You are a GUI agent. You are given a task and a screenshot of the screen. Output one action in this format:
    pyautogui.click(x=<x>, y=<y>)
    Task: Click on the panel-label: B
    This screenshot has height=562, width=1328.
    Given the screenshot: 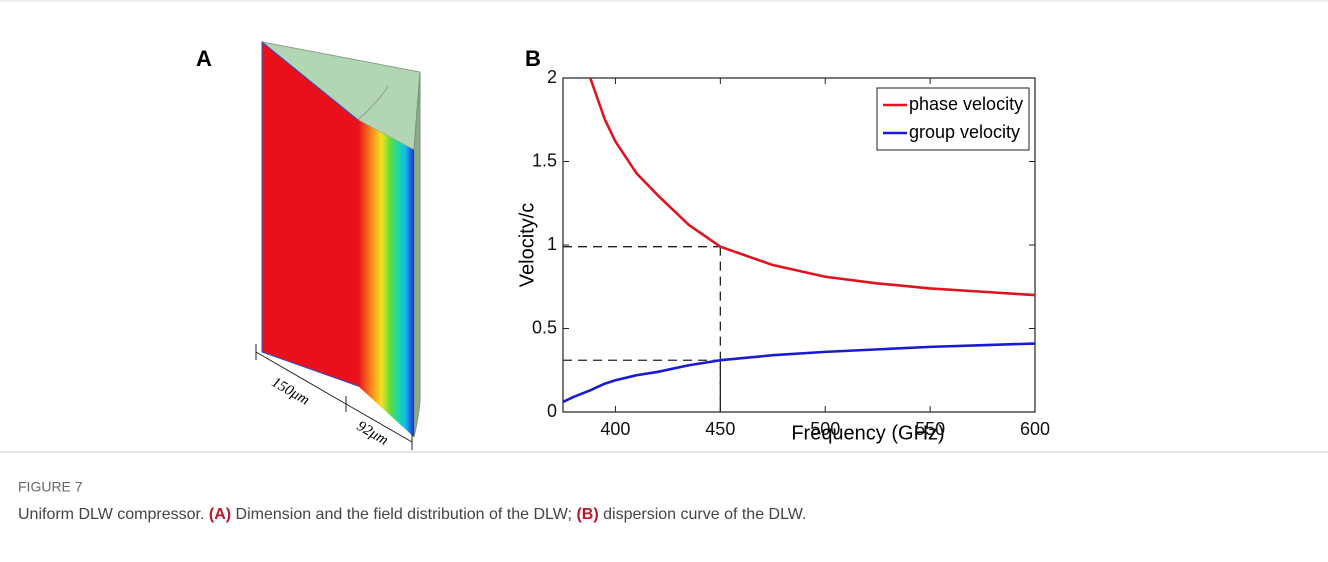 What is the action you would take?
    pyautogui.click(x=533, y=58)
    